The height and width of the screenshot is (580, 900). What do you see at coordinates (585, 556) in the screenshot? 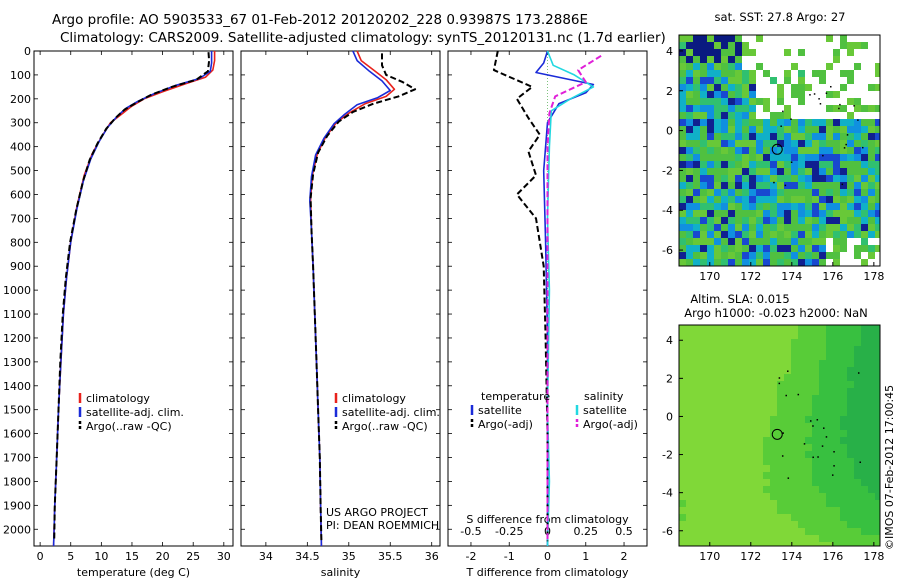
I see `x-tick-label: 1` at bounding box center [585, 556].